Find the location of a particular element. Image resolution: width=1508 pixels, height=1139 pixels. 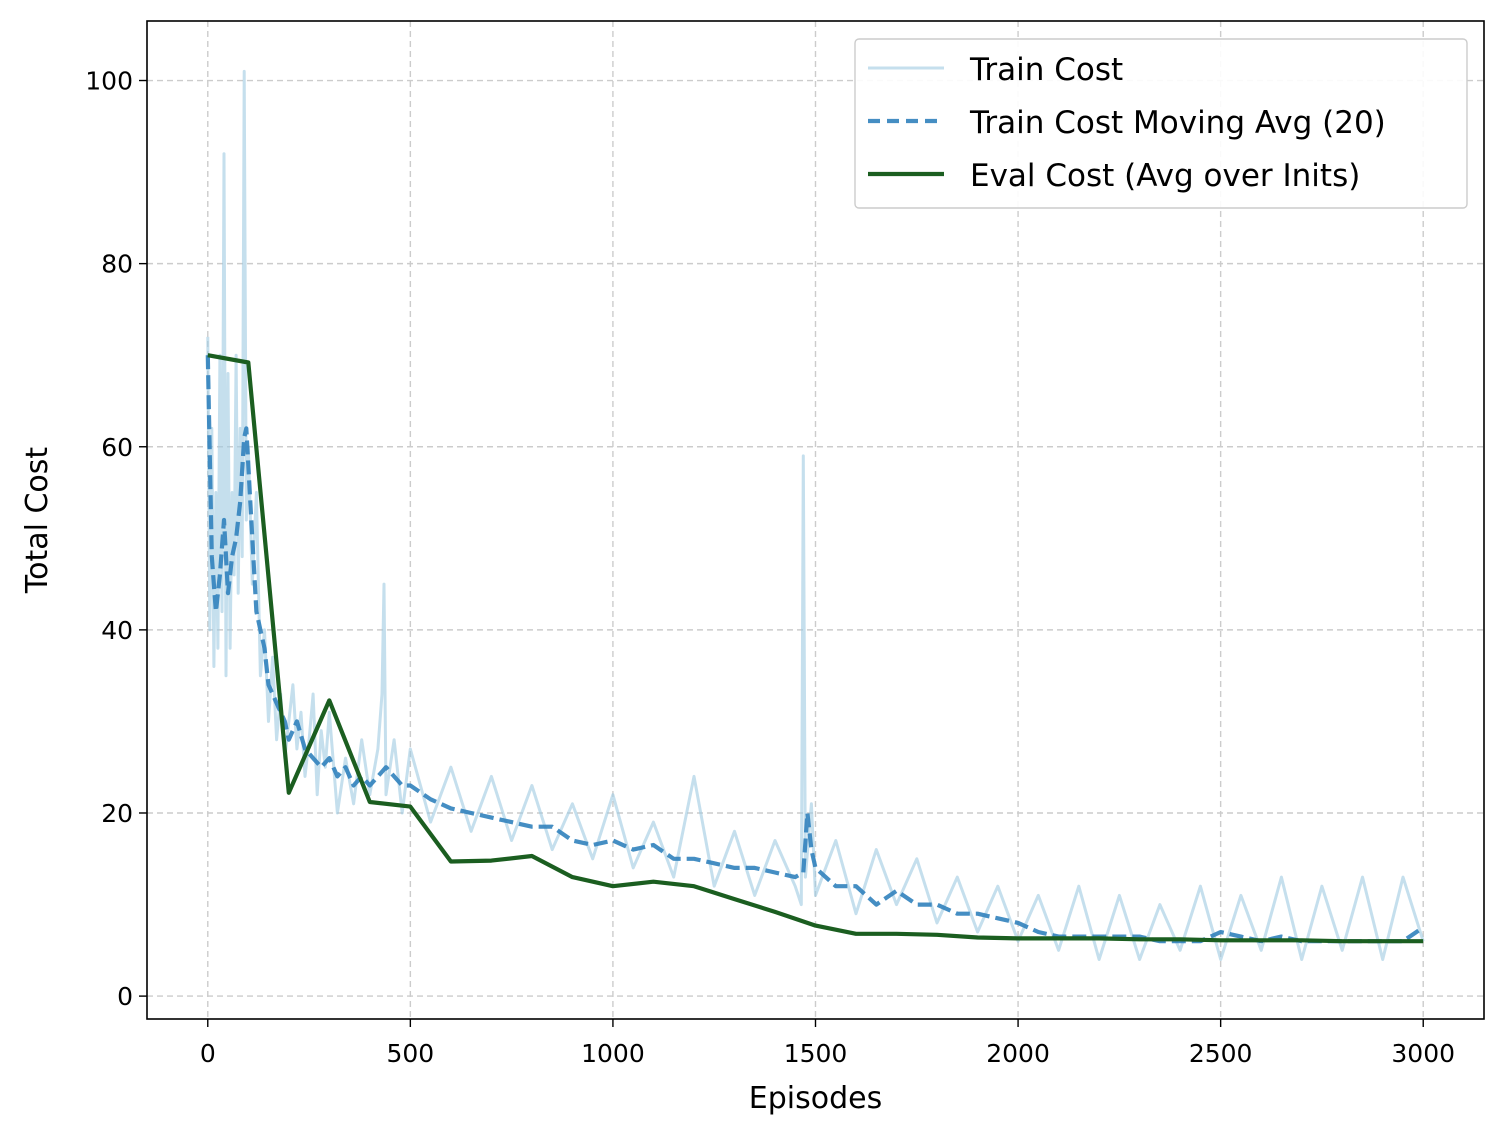

y-tick-label: 100 is located at coordinates (109, 81).